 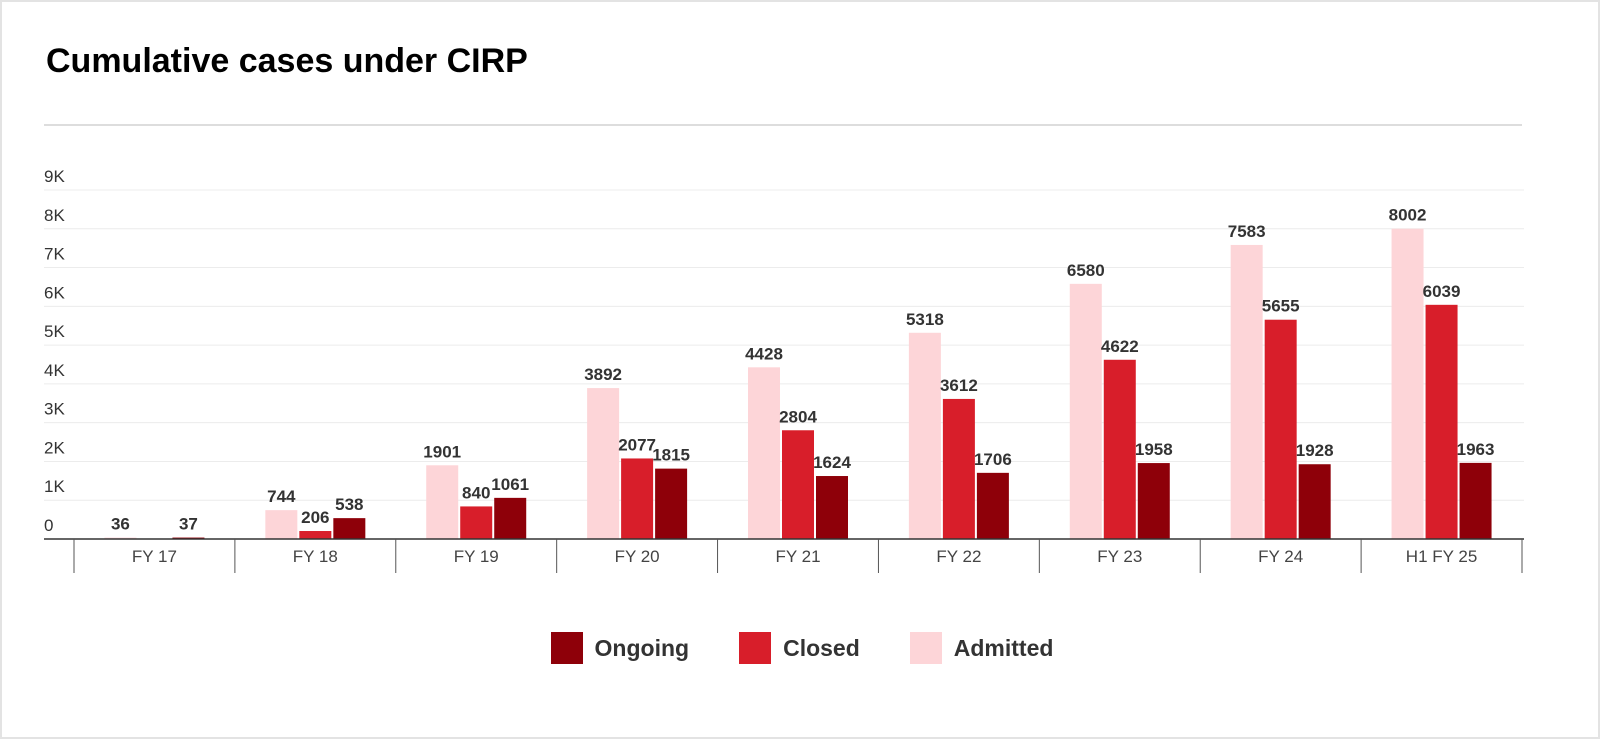 I want to click on legend-item-admitted: Admitted, so click(x=981, y=648).